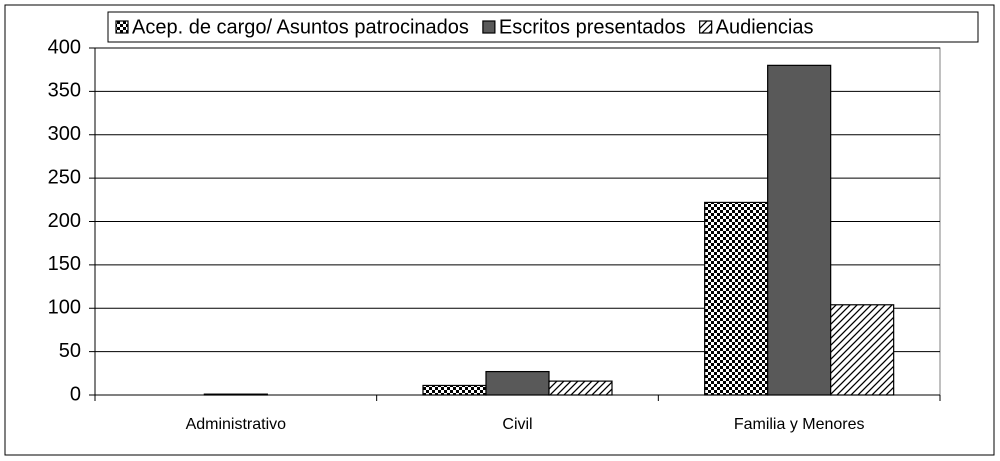 The width and height of the screenshot is (1000, 461). What do you see at coordinates (64, 264) in the screenshot?
I see `y-tick-label: 150` at bounding box center [64, 264].